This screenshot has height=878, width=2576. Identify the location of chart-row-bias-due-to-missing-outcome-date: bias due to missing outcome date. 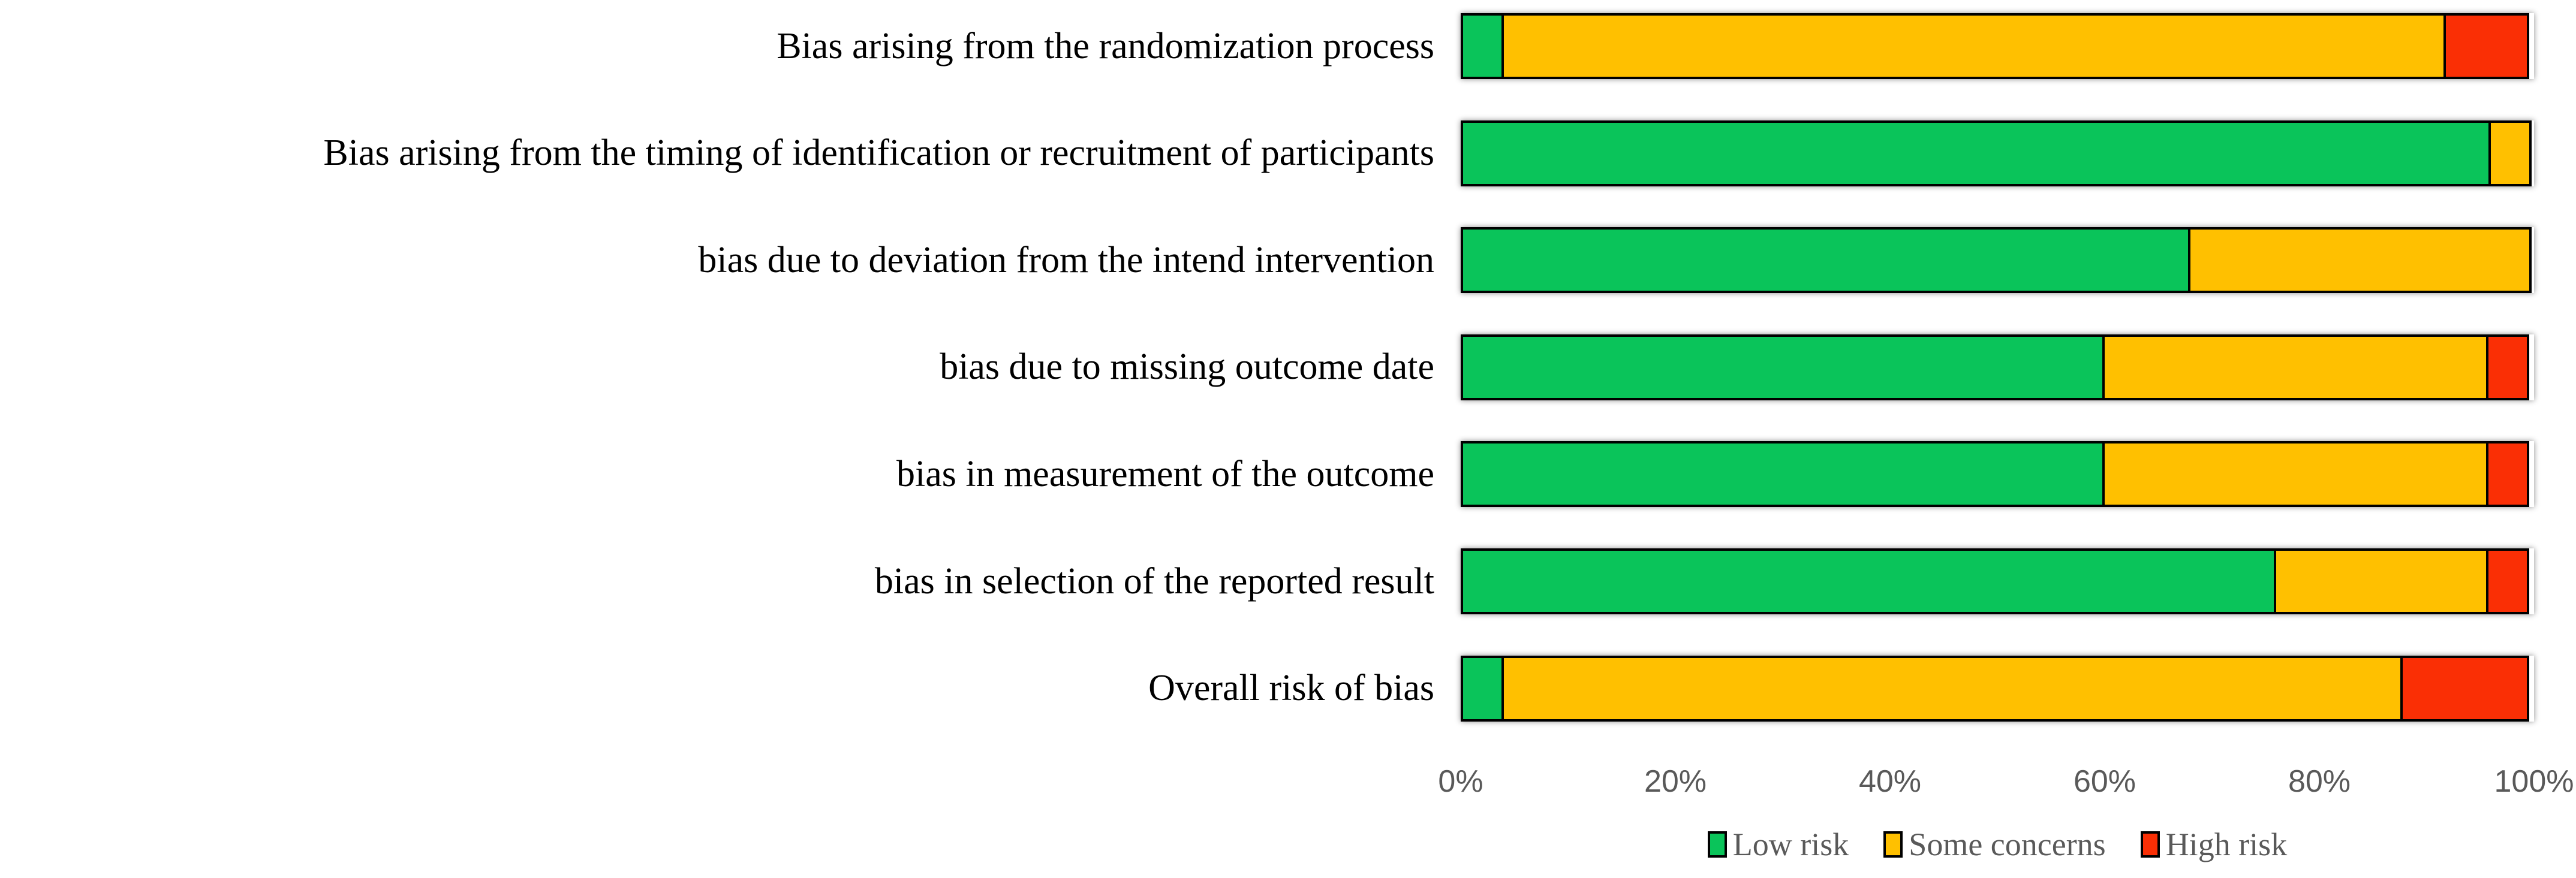
(1288, 367).